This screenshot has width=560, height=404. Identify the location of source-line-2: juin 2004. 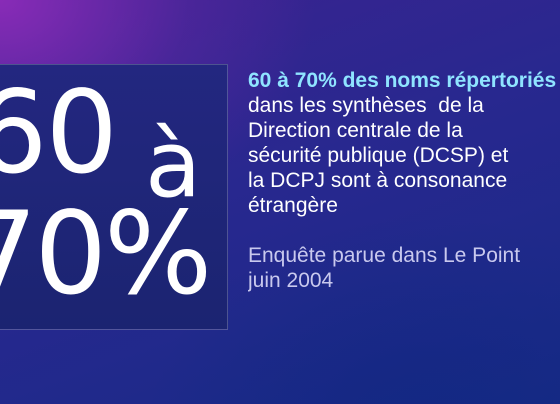
(291, 280).